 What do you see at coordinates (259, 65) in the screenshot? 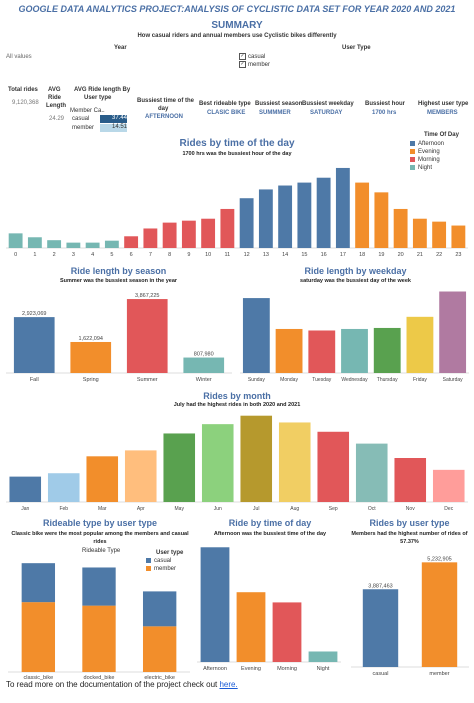
I see `option-label: member` at bounding box center [259, 65].